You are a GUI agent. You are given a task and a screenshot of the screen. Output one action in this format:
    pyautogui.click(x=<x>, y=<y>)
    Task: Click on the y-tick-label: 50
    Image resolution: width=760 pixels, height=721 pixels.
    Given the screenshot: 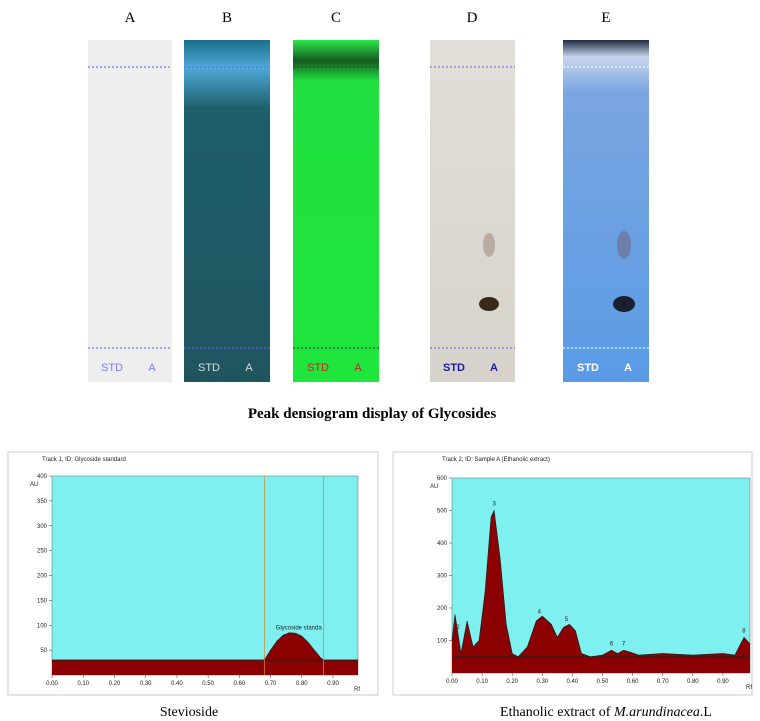 What is the action you would take?
    pyautogui.click(x=43, y=651)
    